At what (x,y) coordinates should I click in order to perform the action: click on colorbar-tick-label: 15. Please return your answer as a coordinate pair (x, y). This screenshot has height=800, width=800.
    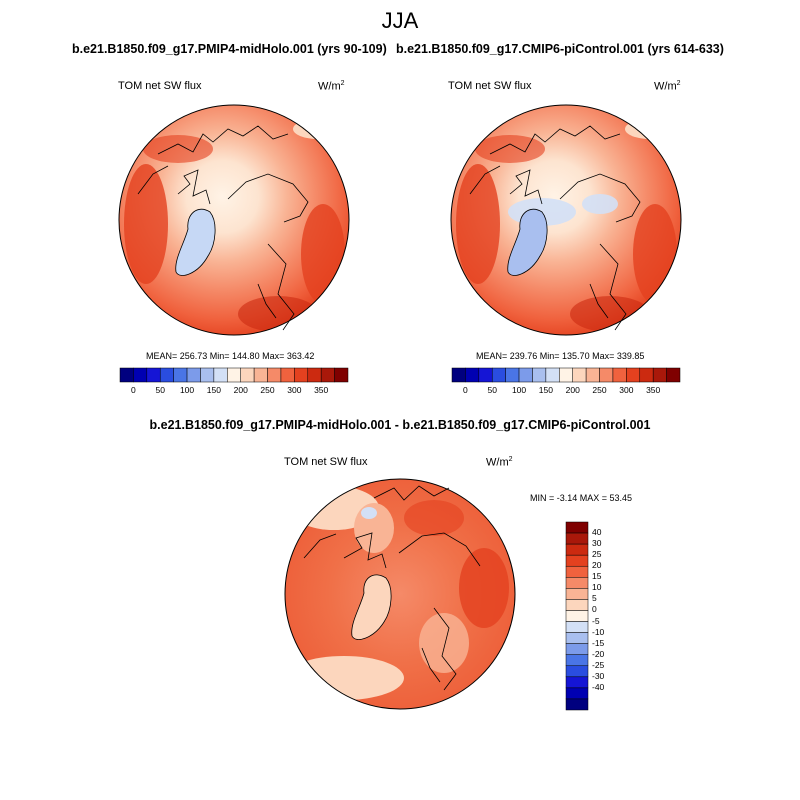
    Looking at the image, I should click on (597, 576).